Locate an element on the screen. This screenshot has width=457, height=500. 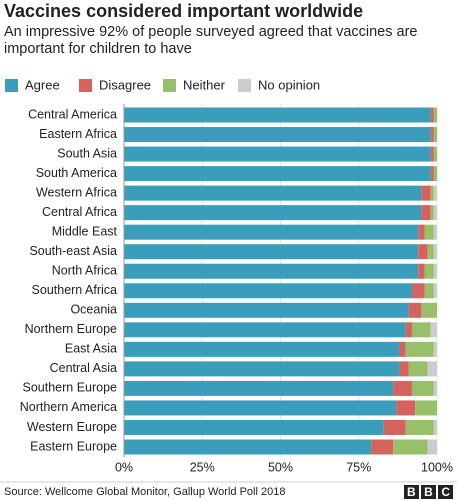
y-tick-label: Central Africa is located at coordinates (79, 212).